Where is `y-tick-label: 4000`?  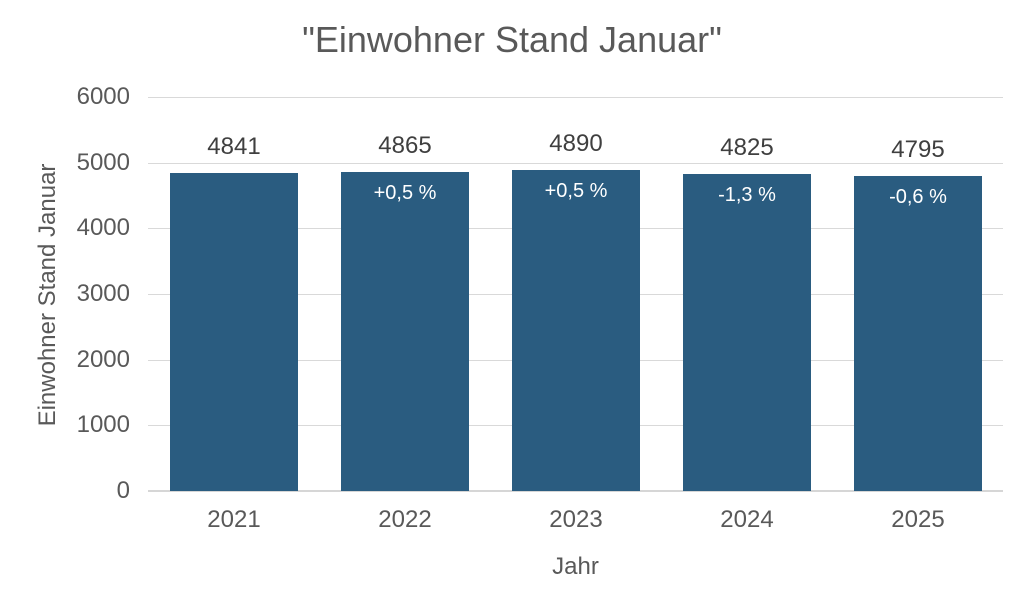 y-tick-label: 4000 is located at coordinates (103, 227).